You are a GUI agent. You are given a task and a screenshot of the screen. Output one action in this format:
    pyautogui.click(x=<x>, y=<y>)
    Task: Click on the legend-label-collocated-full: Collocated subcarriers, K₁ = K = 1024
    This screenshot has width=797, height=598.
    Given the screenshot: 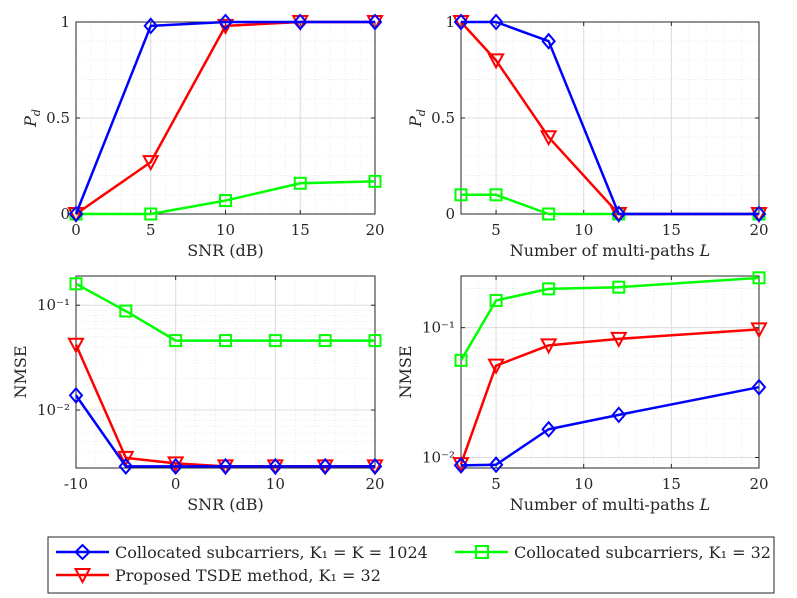 What is the action you would take?
    pyautogui.click(x=271, y=552)
    